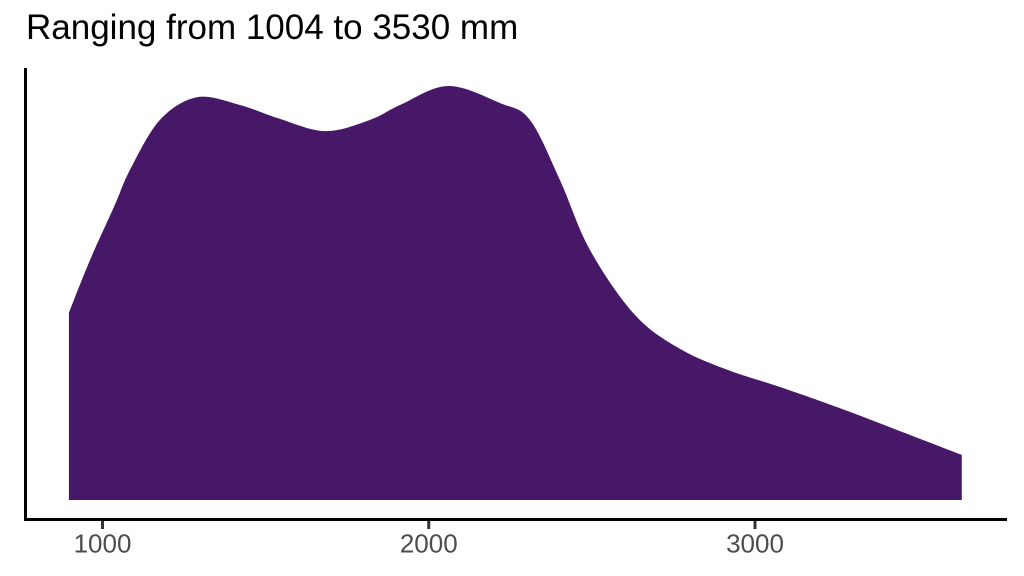 The image size is (1024, 576). What do you see at coordinates (272, 27) in the screenshot?
I see `chart-title: Ranging from 1004 to 3530 mm` at bounding box center [272, 27].